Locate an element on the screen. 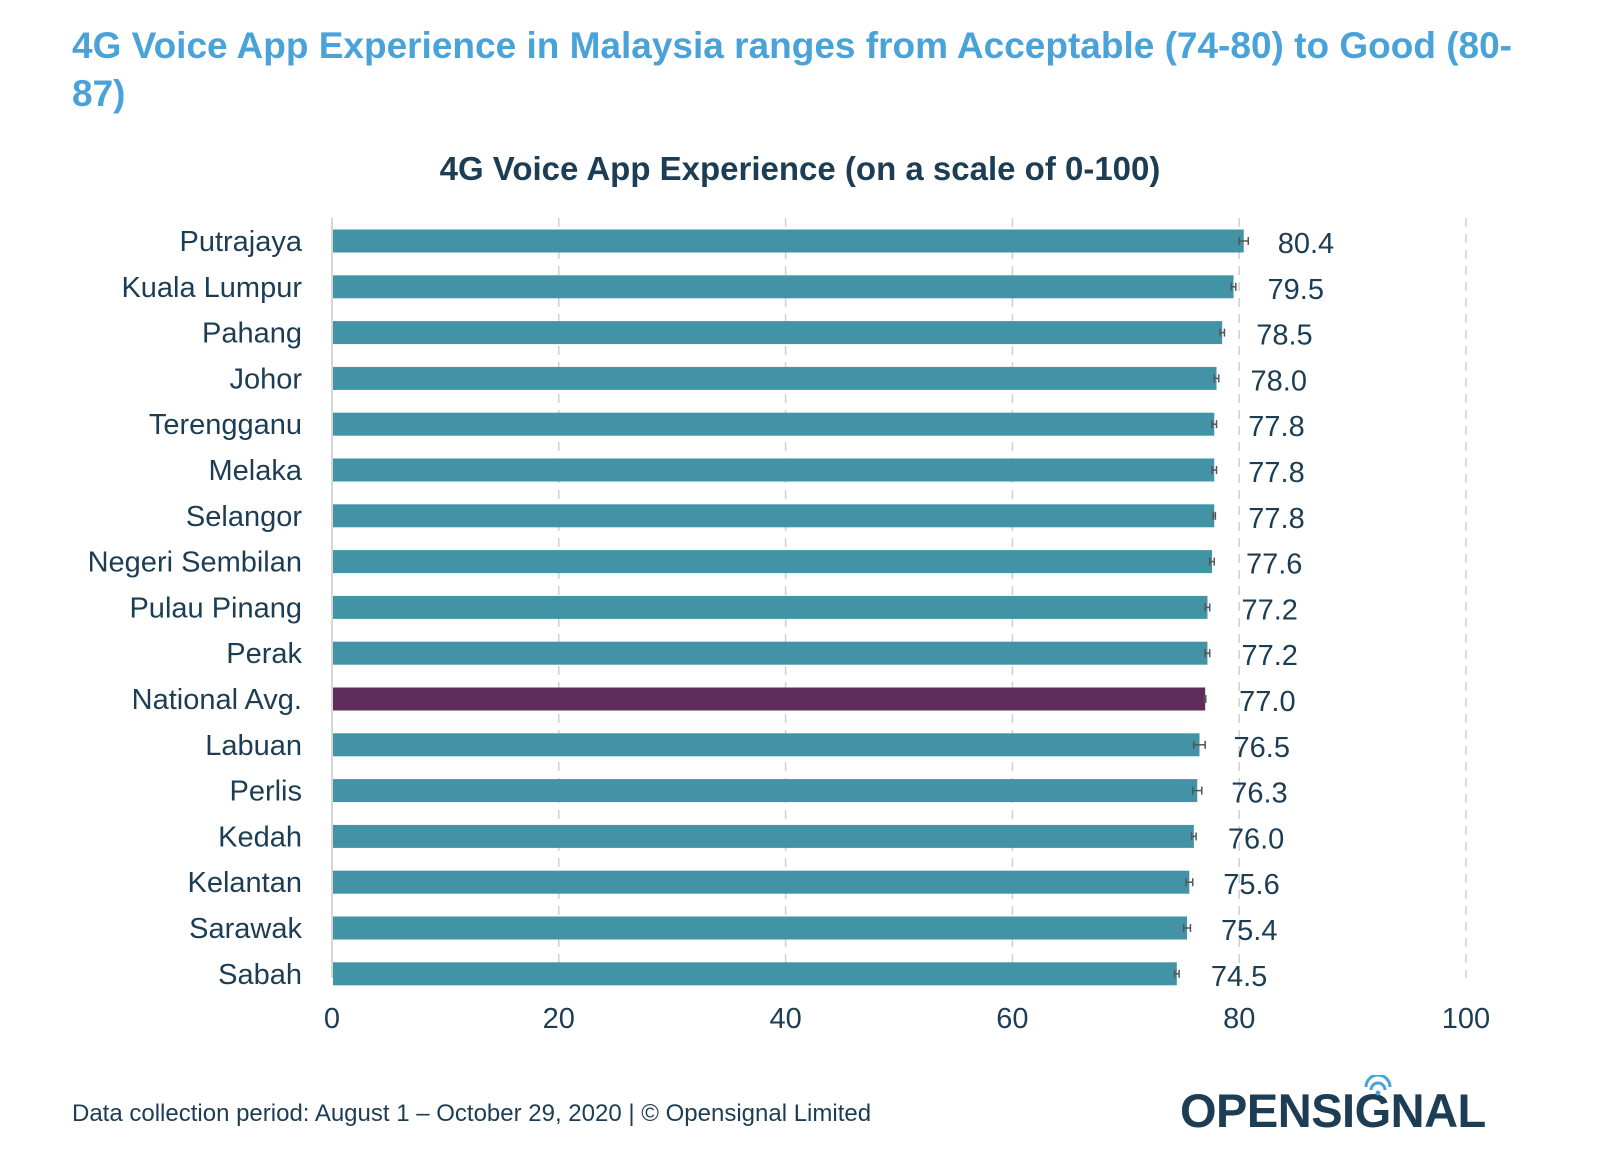  category-label: Sarawak is located at coordinates (245, 929).